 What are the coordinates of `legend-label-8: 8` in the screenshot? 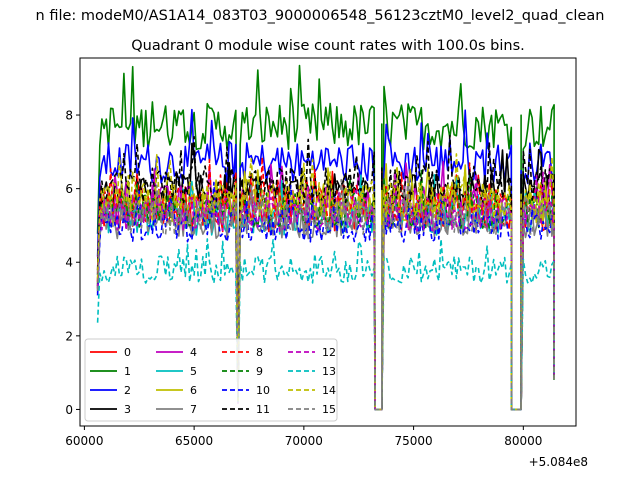 It's located at (259, 352).